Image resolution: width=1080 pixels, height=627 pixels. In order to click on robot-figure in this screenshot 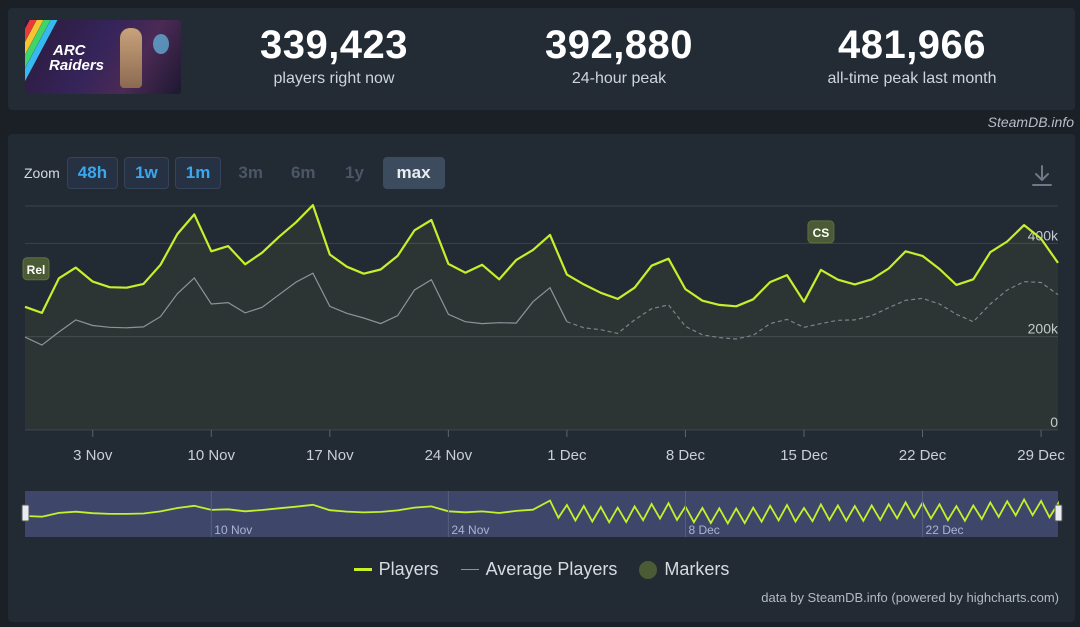, I will do `click(161, 44)`.